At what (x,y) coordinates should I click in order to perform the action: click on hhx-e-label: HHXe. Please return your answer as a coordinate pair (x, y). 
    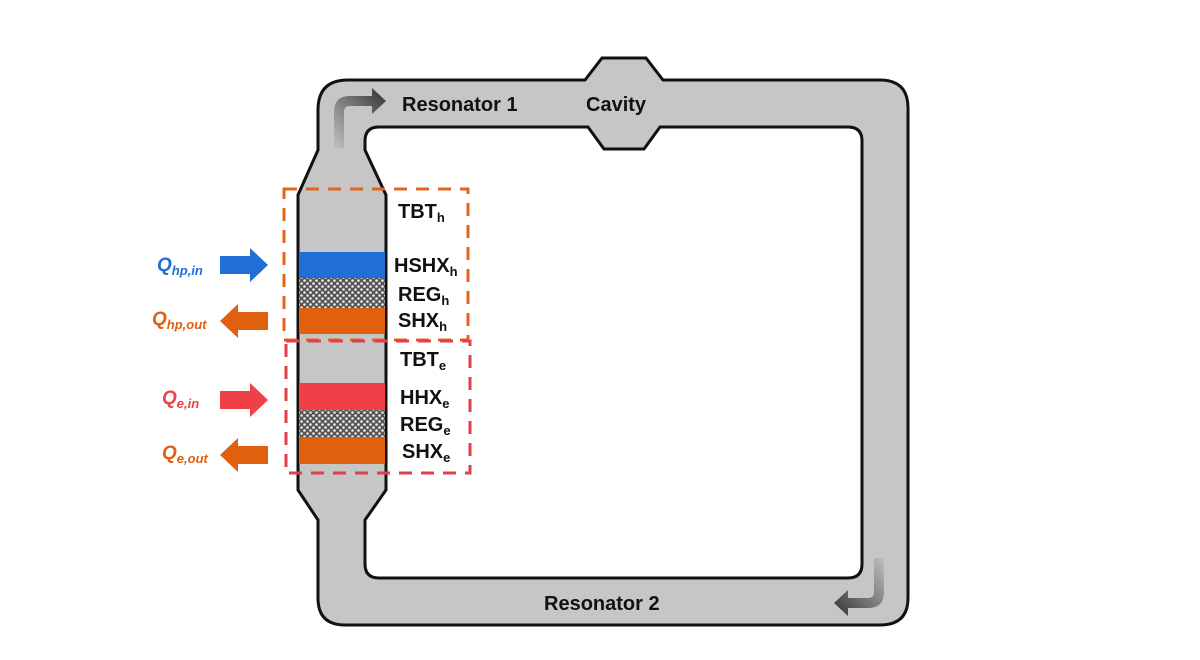
    Looking at the image, I should click on (424, 399).